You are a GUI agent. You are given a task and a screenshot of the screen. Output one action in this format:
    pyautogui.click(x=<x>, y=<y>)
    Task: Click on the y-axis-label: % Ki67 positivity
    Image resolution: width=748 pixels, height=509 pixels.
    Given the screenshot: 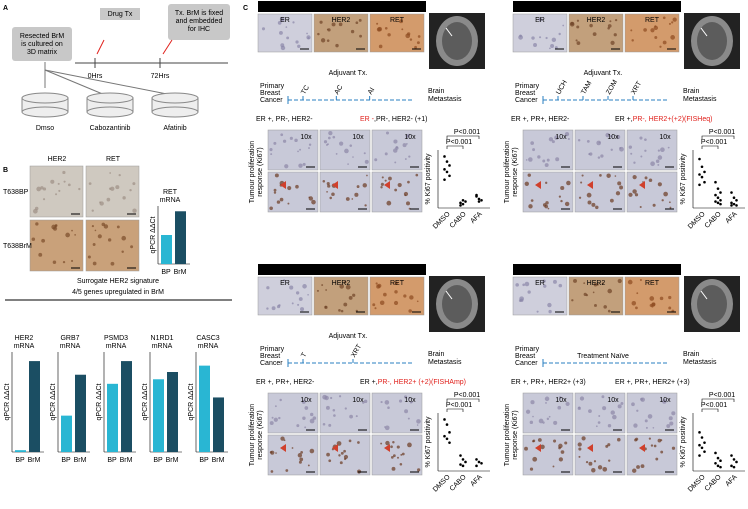 What is the action you would take?
    pyautogui.click(x=428, y=178)
    